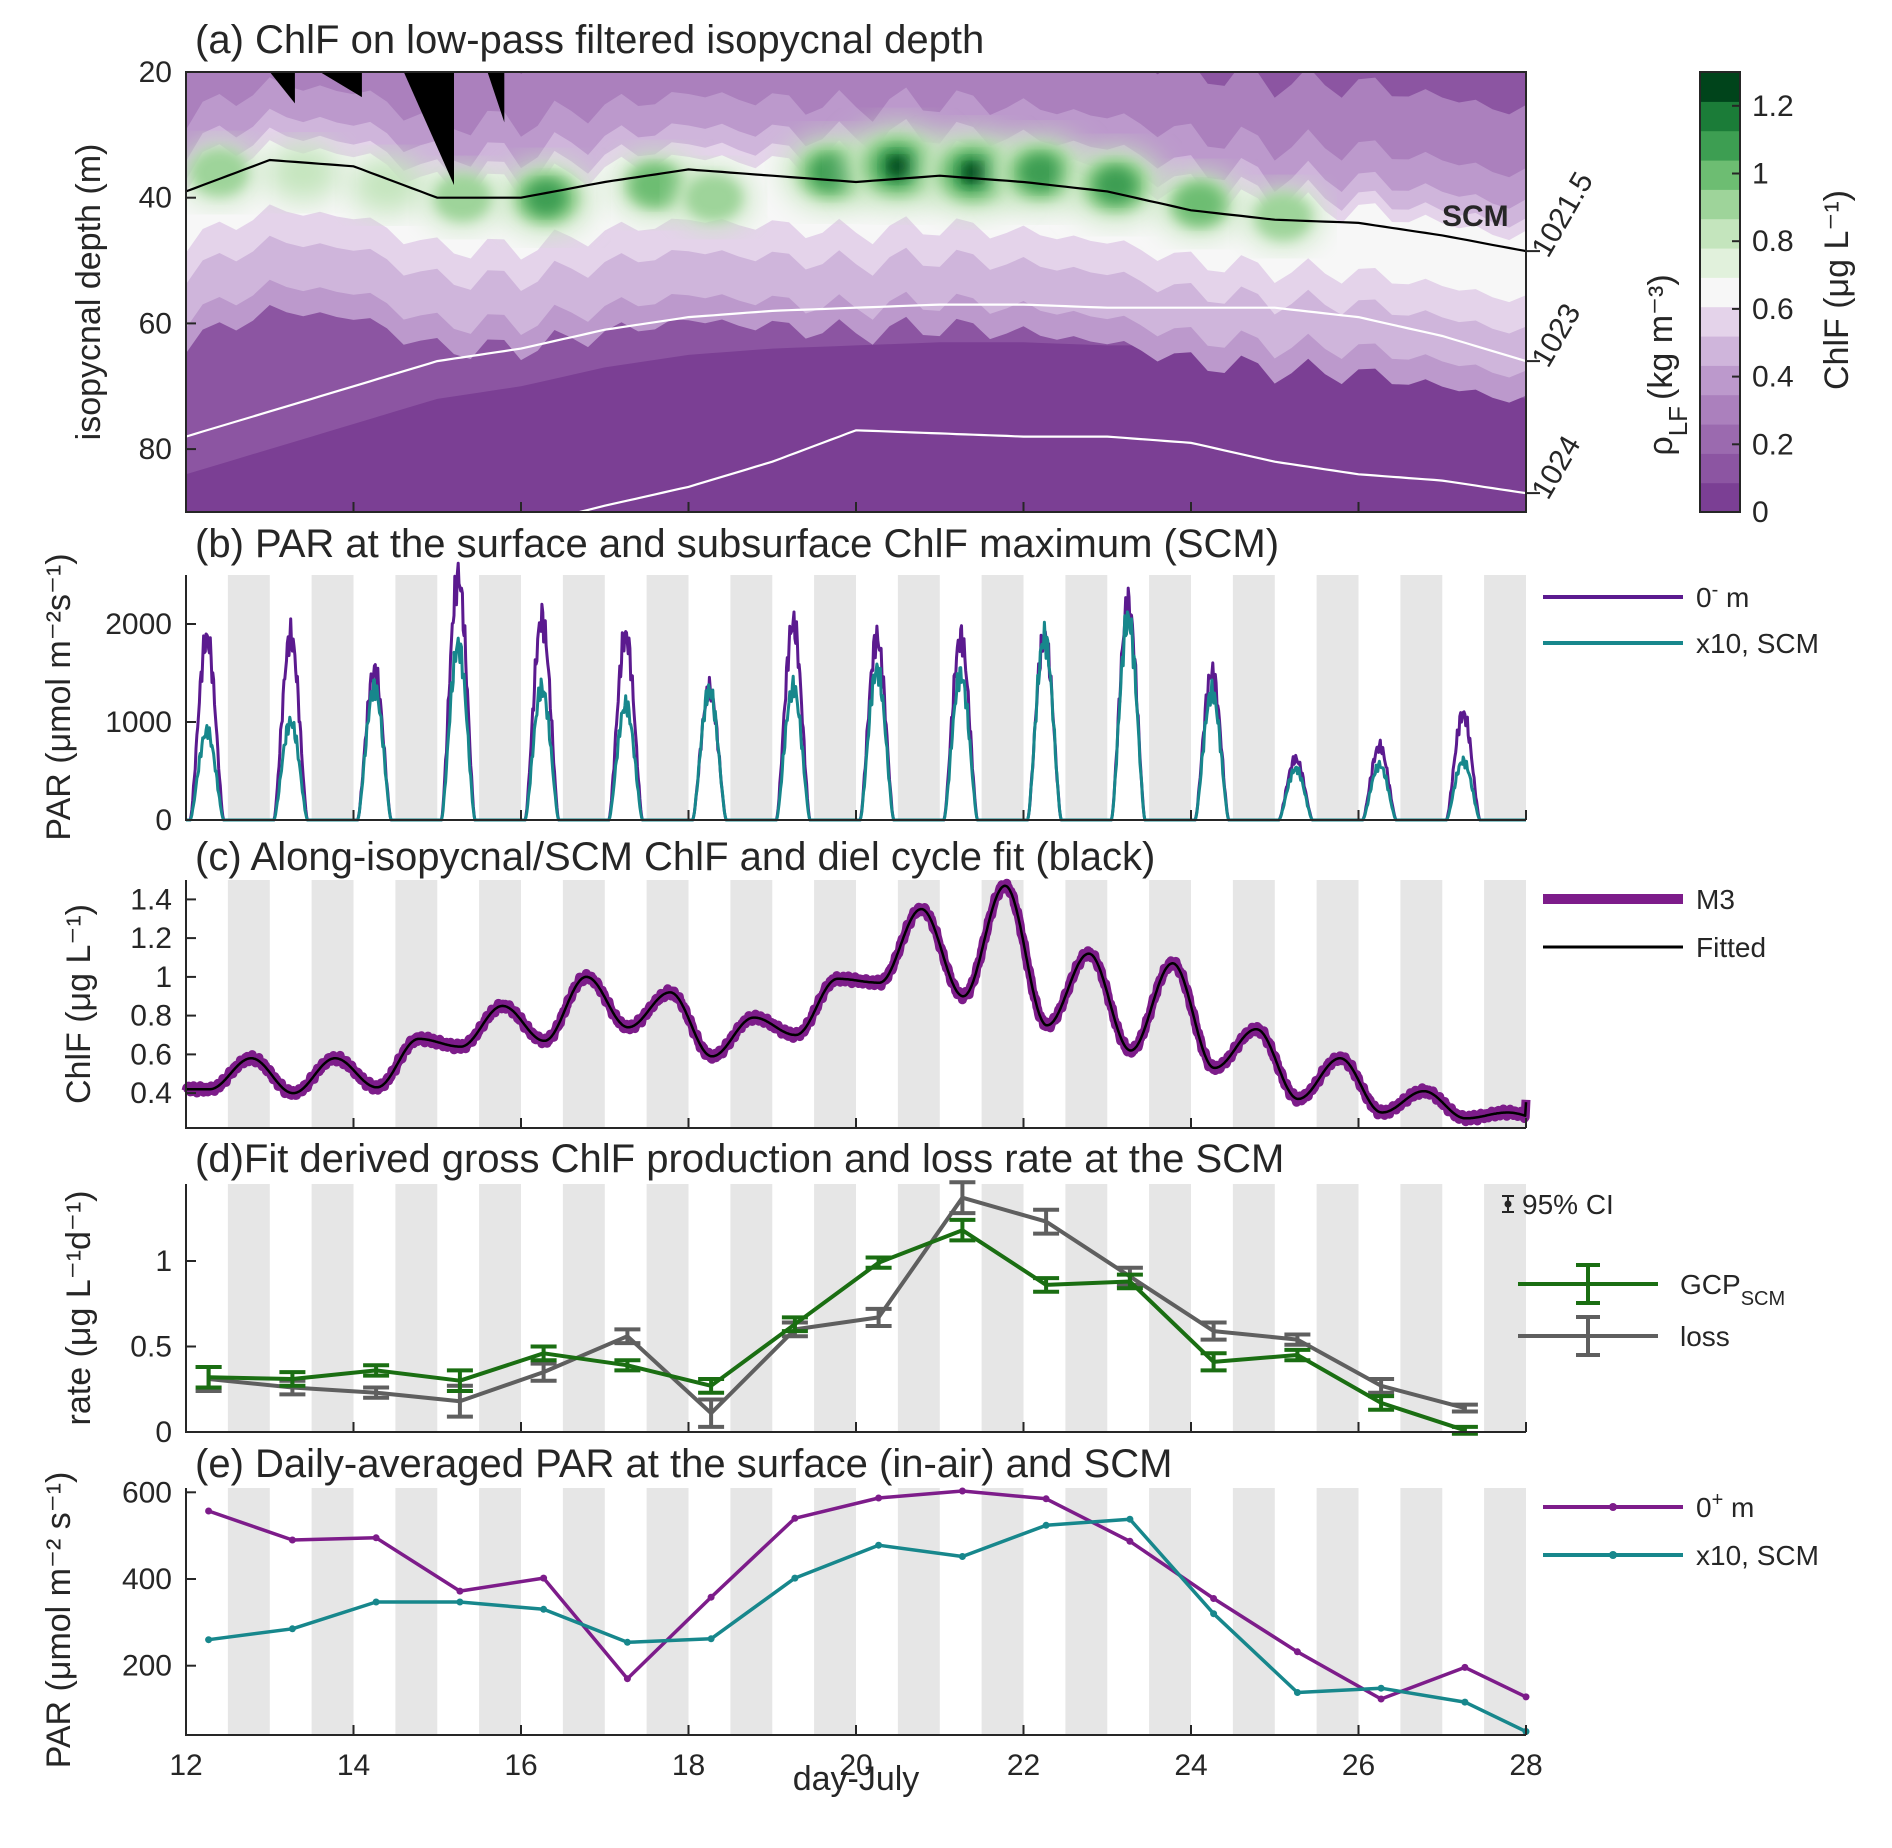  What do you see at coordinates (1731, 947) in the screenshot?
I see `legend-c-fitted-label: Fitted` at bounding box center [1731, 947].